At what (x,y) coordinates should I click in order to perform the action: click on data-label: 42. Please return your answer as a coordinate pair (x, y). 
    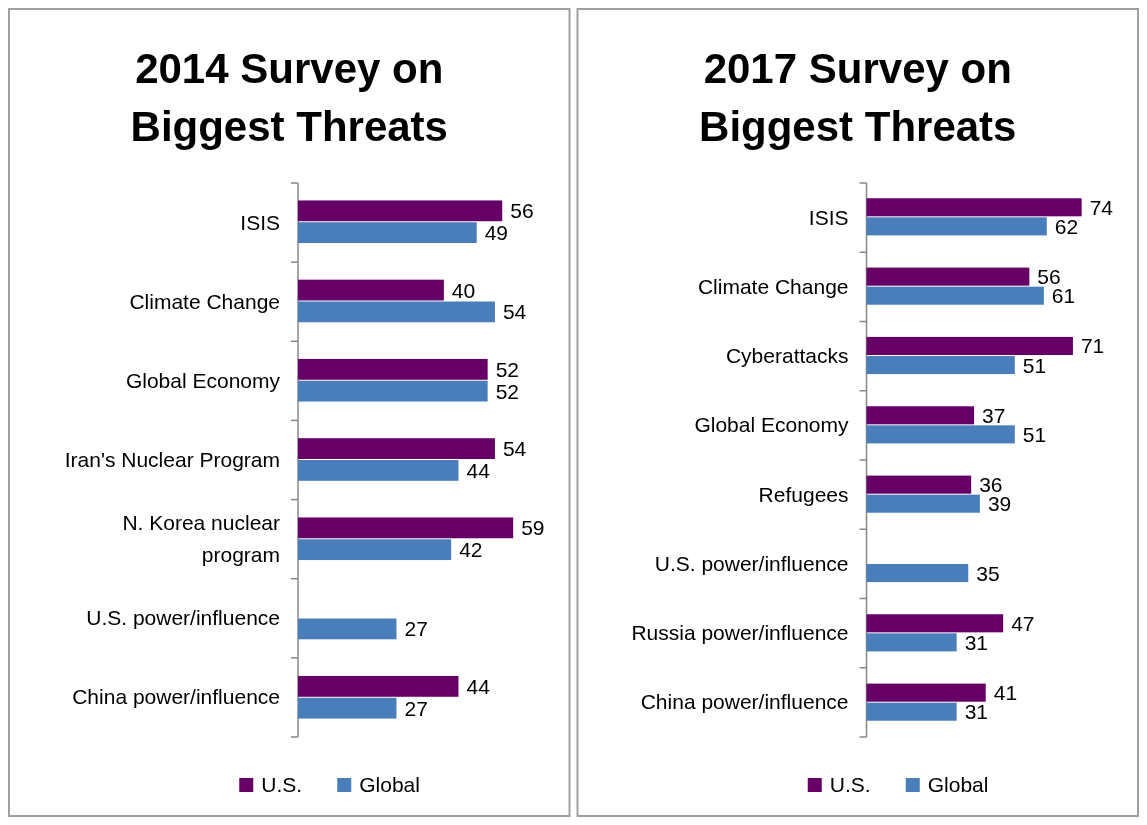
    Looking at the image, I should click on (471, 550).